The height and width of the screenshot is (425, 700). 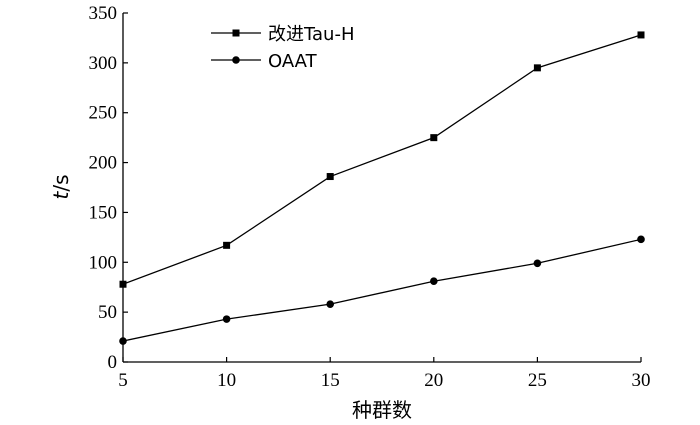 What do you see at coordinates (61, 182) in the screenshot?
I see `y-axis-title-unit: /s` at bounding box center [61, 182].